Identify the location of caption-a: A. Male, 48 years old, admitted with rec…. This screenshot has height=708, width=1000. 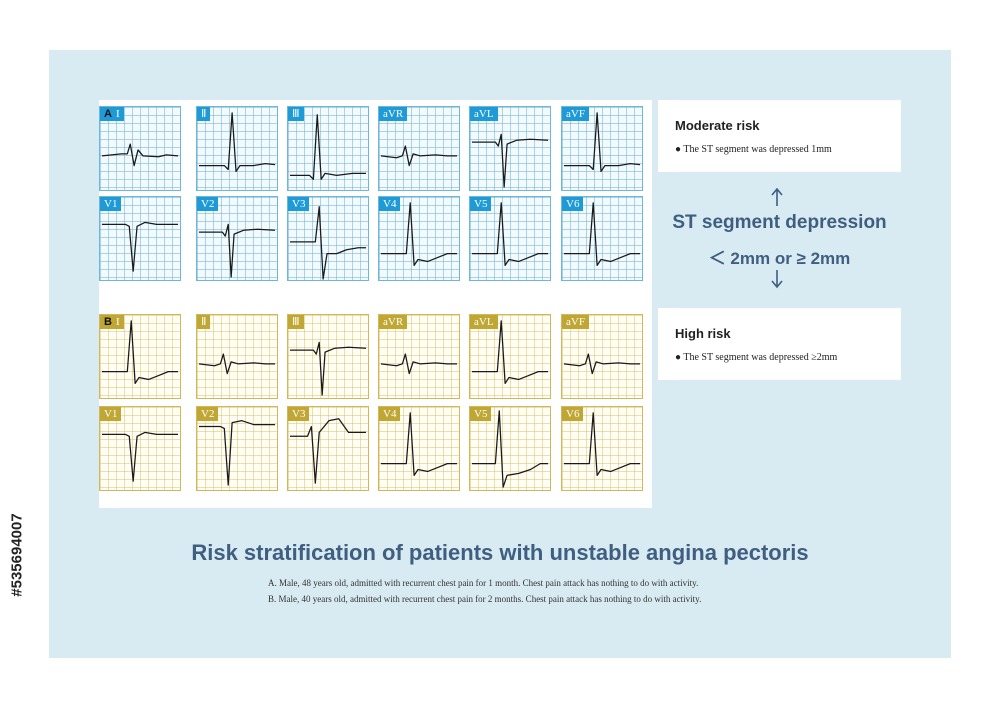
(483, 583).